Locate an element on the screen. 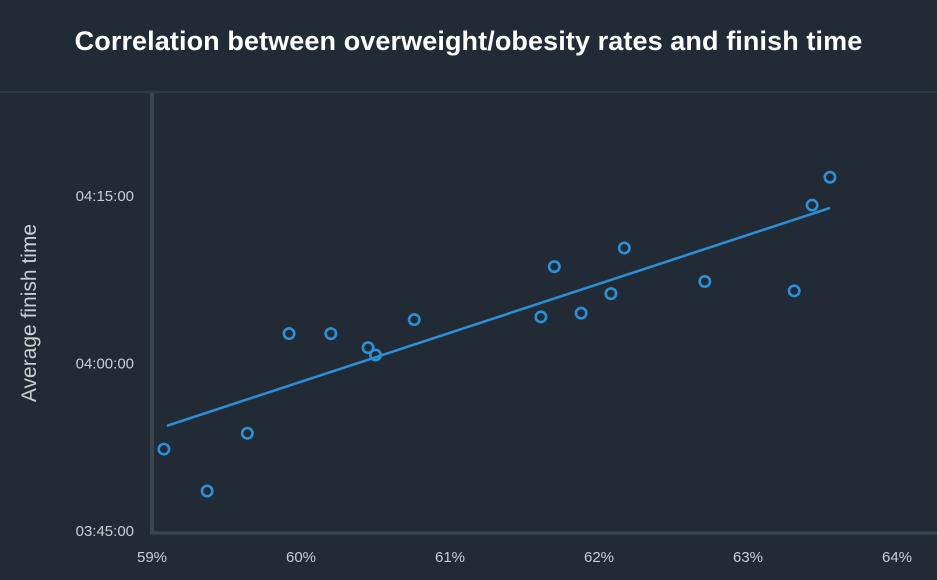 This screenshot has height=580, width=937. x-tick-label: 59% is located at coordinates (152, 557).